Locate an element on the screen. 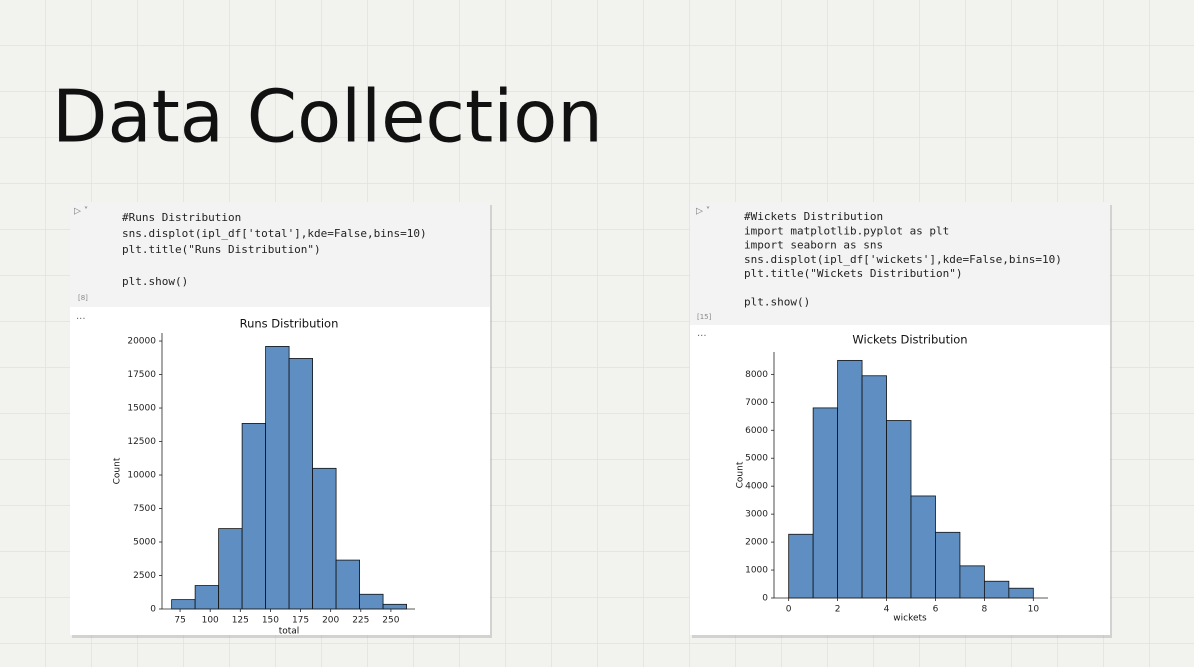 This screenshot has height=667, width=1194. chart-title: Wickets Distribution is located at coordinates (909, 340).